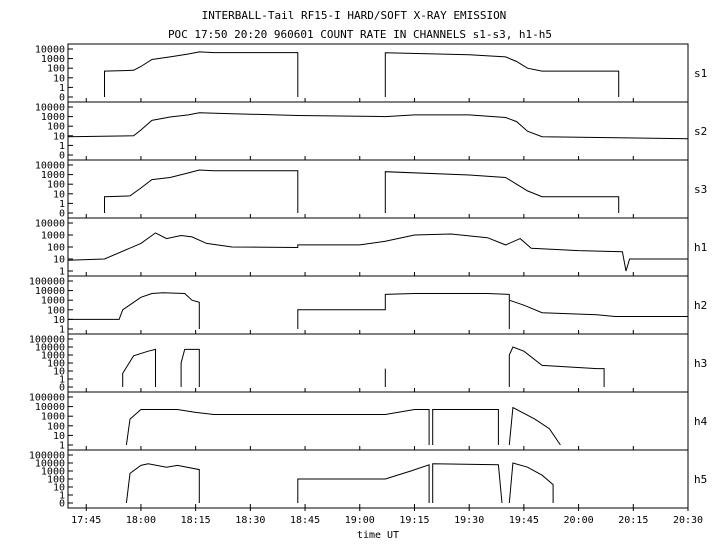  What do you see at coordinates (378, 126) in the screenshot?
I see `series-s2-trace` at bounding box center [378, 126].